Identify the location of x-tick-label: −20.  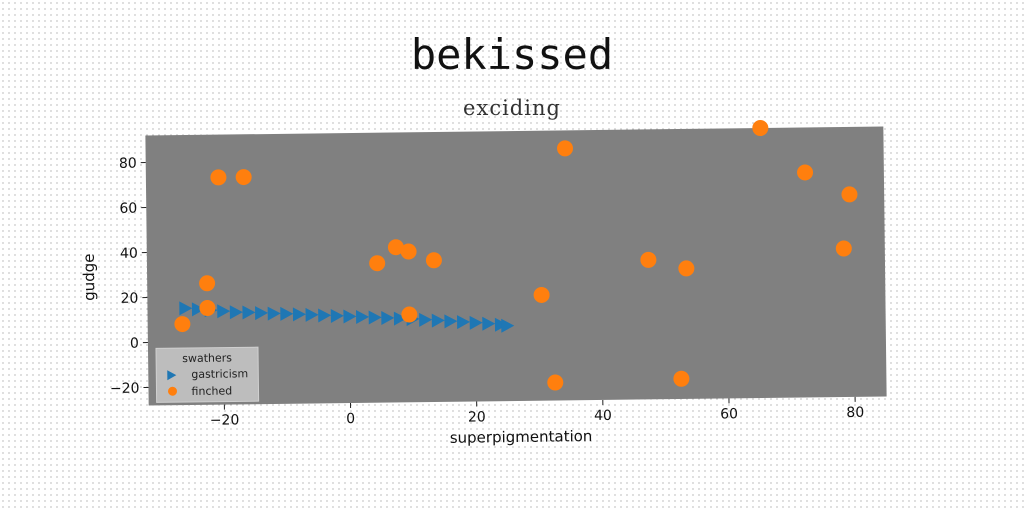
(225, 420).